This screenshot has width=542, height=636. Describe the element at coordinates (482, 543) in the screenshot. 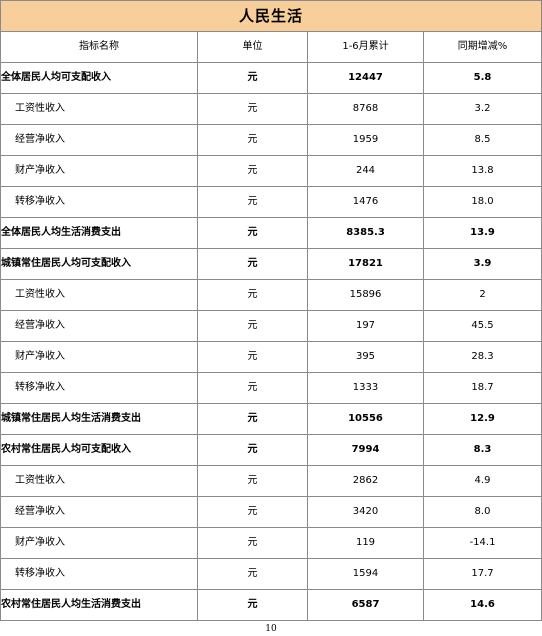

I see `growth-cell: -14.1` at that location.